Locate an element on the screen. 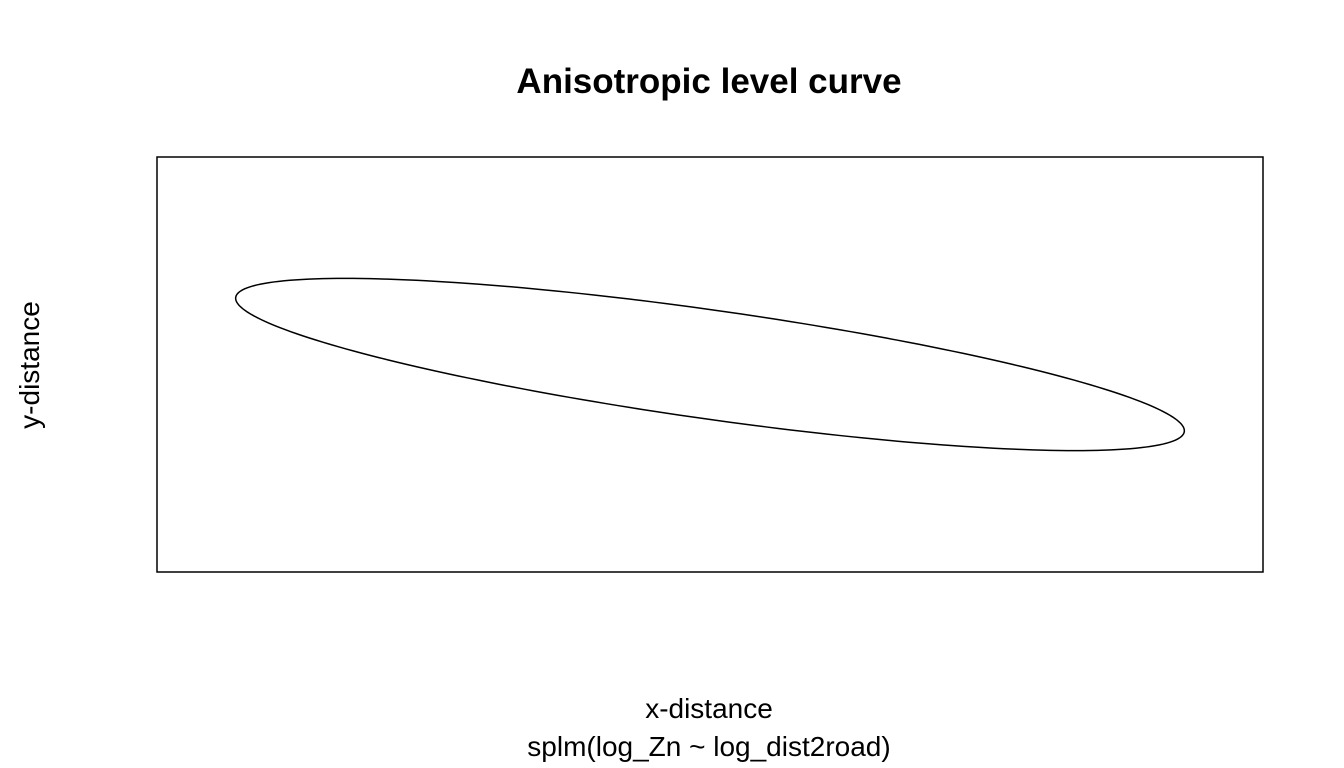 The height and width of the screenshot is (768, 1344). x-axis-label: x-distance is located at coordinates (709, 708).